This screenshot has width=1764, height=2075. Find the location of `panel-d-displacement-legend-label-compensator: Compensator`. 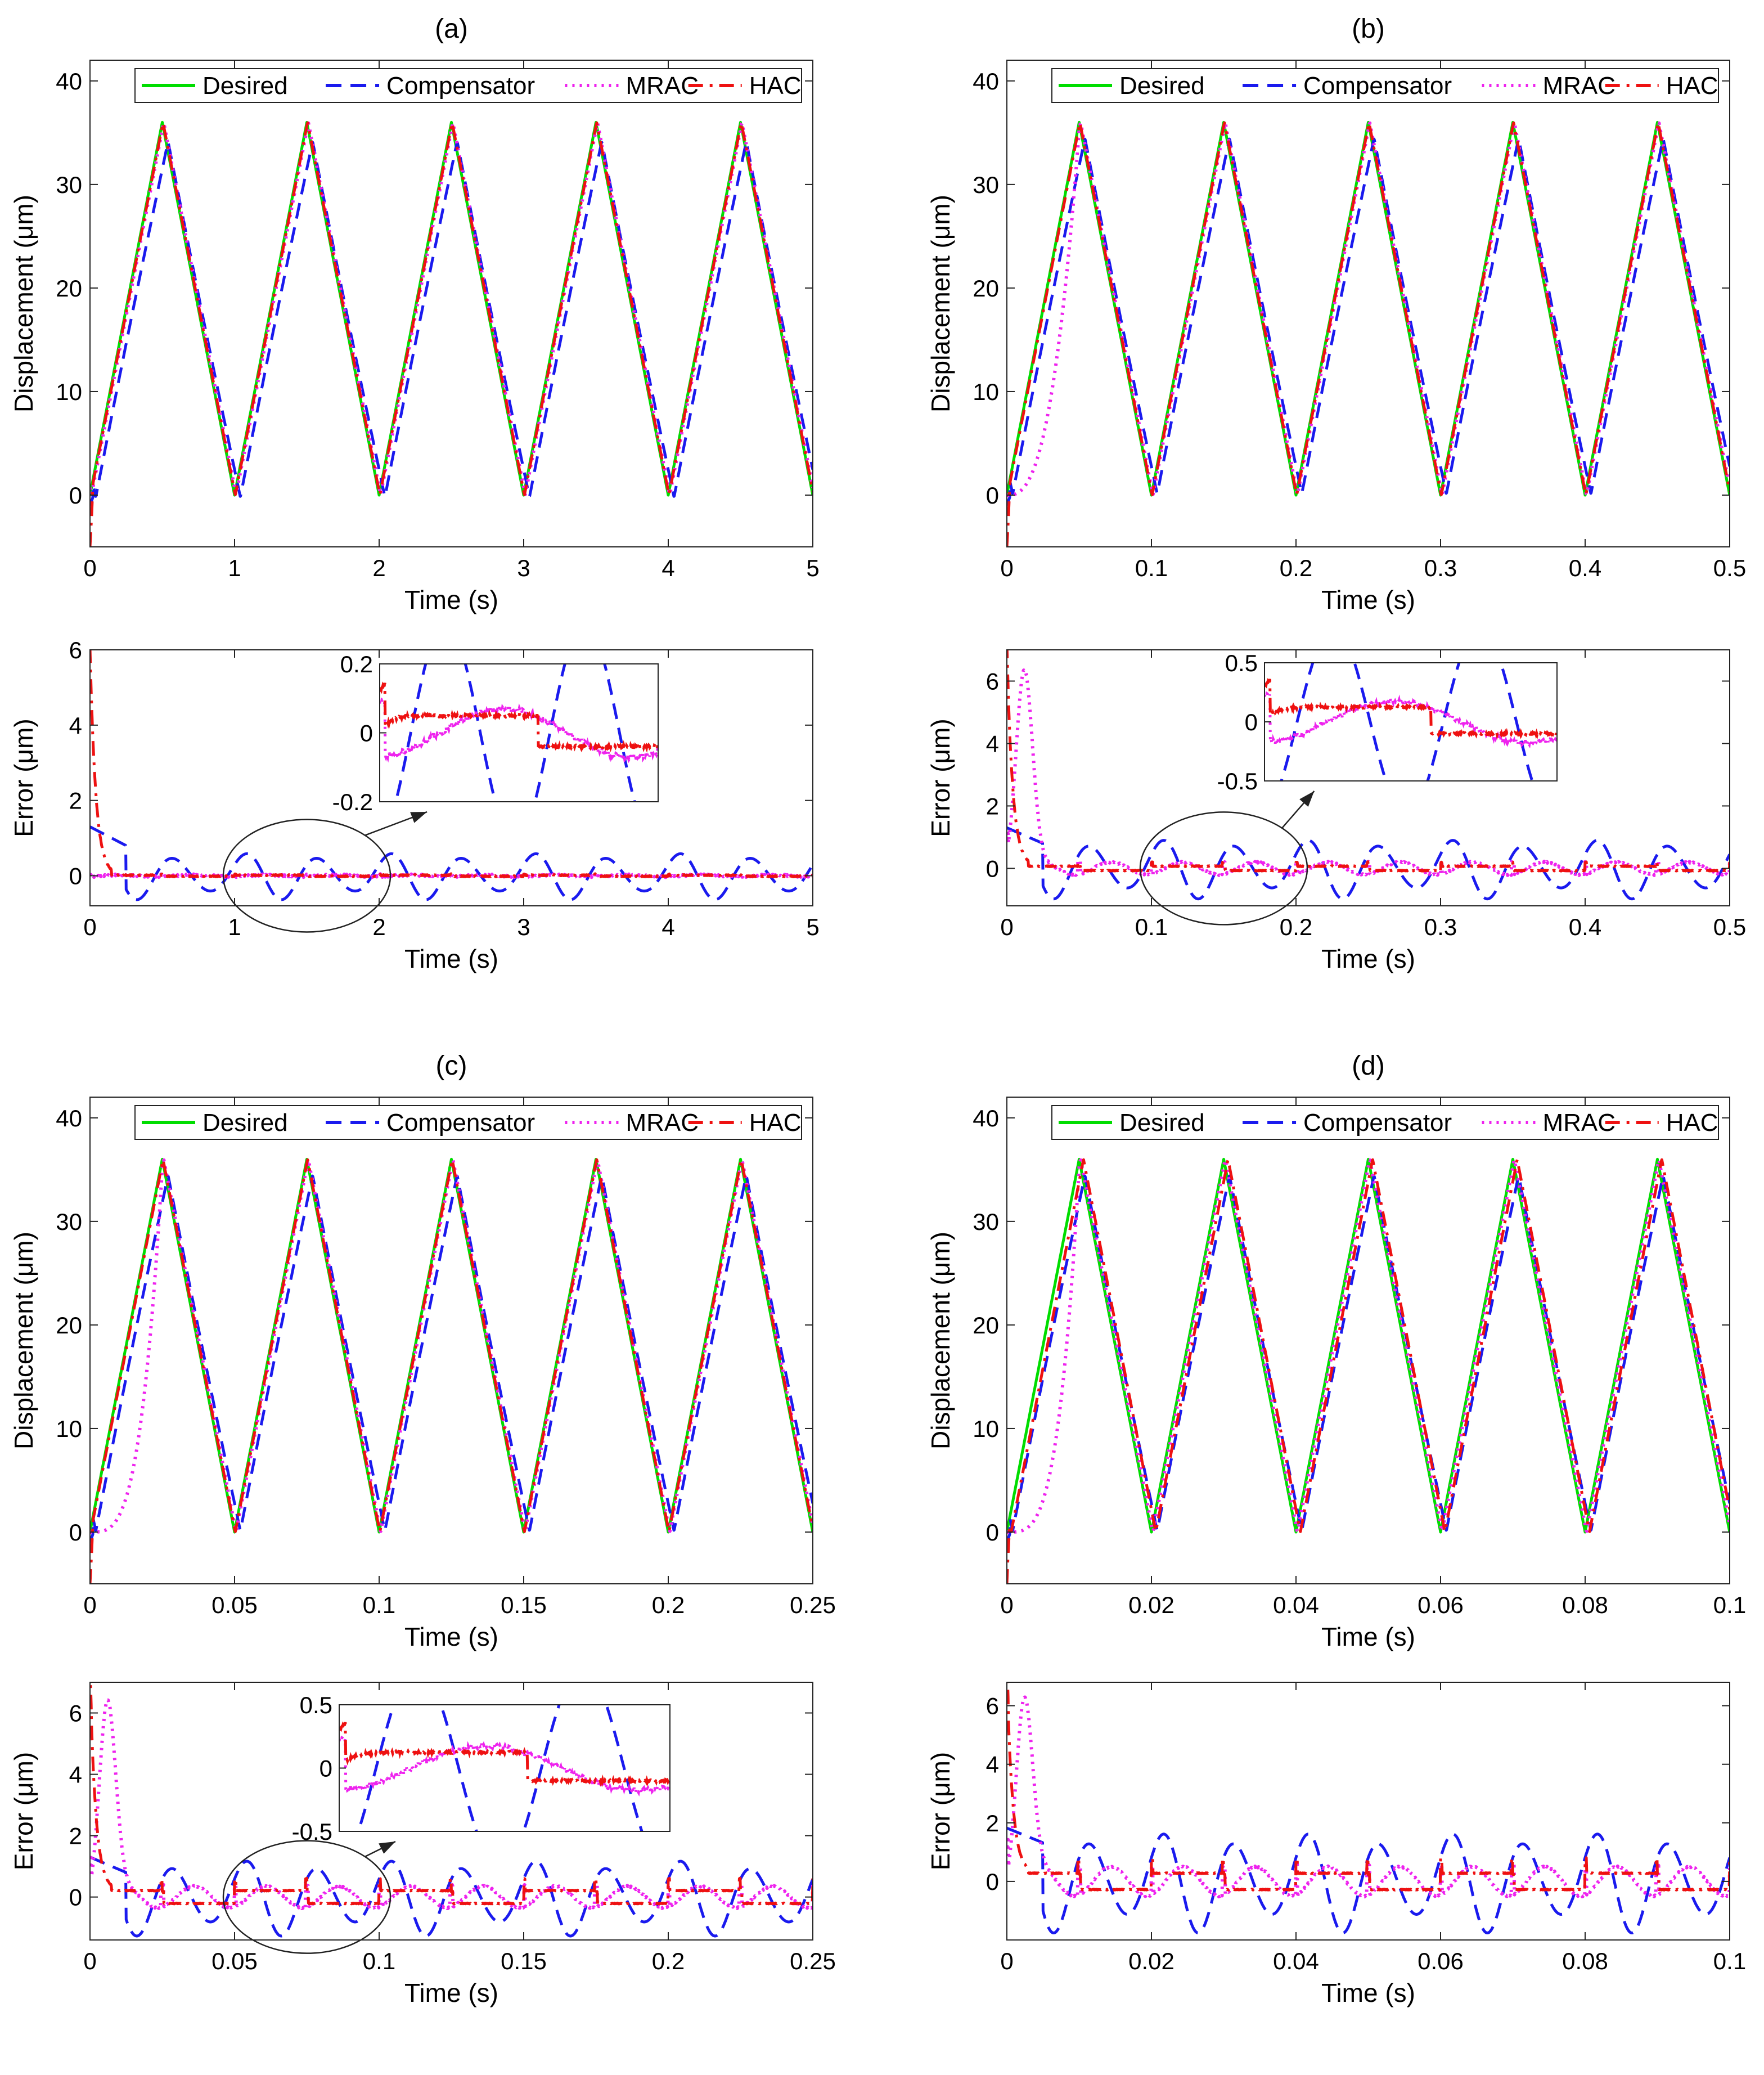

panel-d-displacement-legend-label-compensator: Compensator is located at coordinates (1377, 1123).